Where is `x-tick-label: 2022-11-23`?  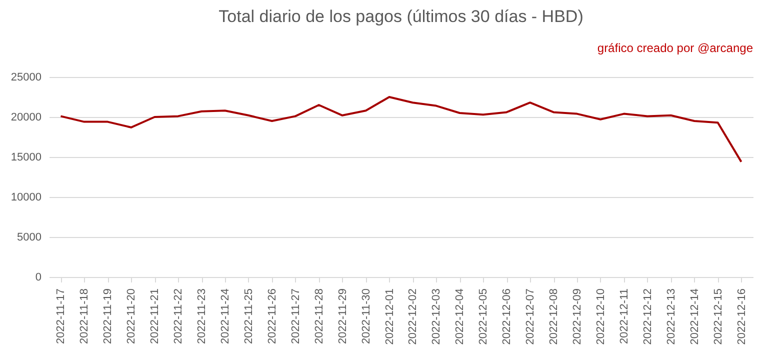
x-tick-label: 2022-11-23 is located at coordinates (202, 316).